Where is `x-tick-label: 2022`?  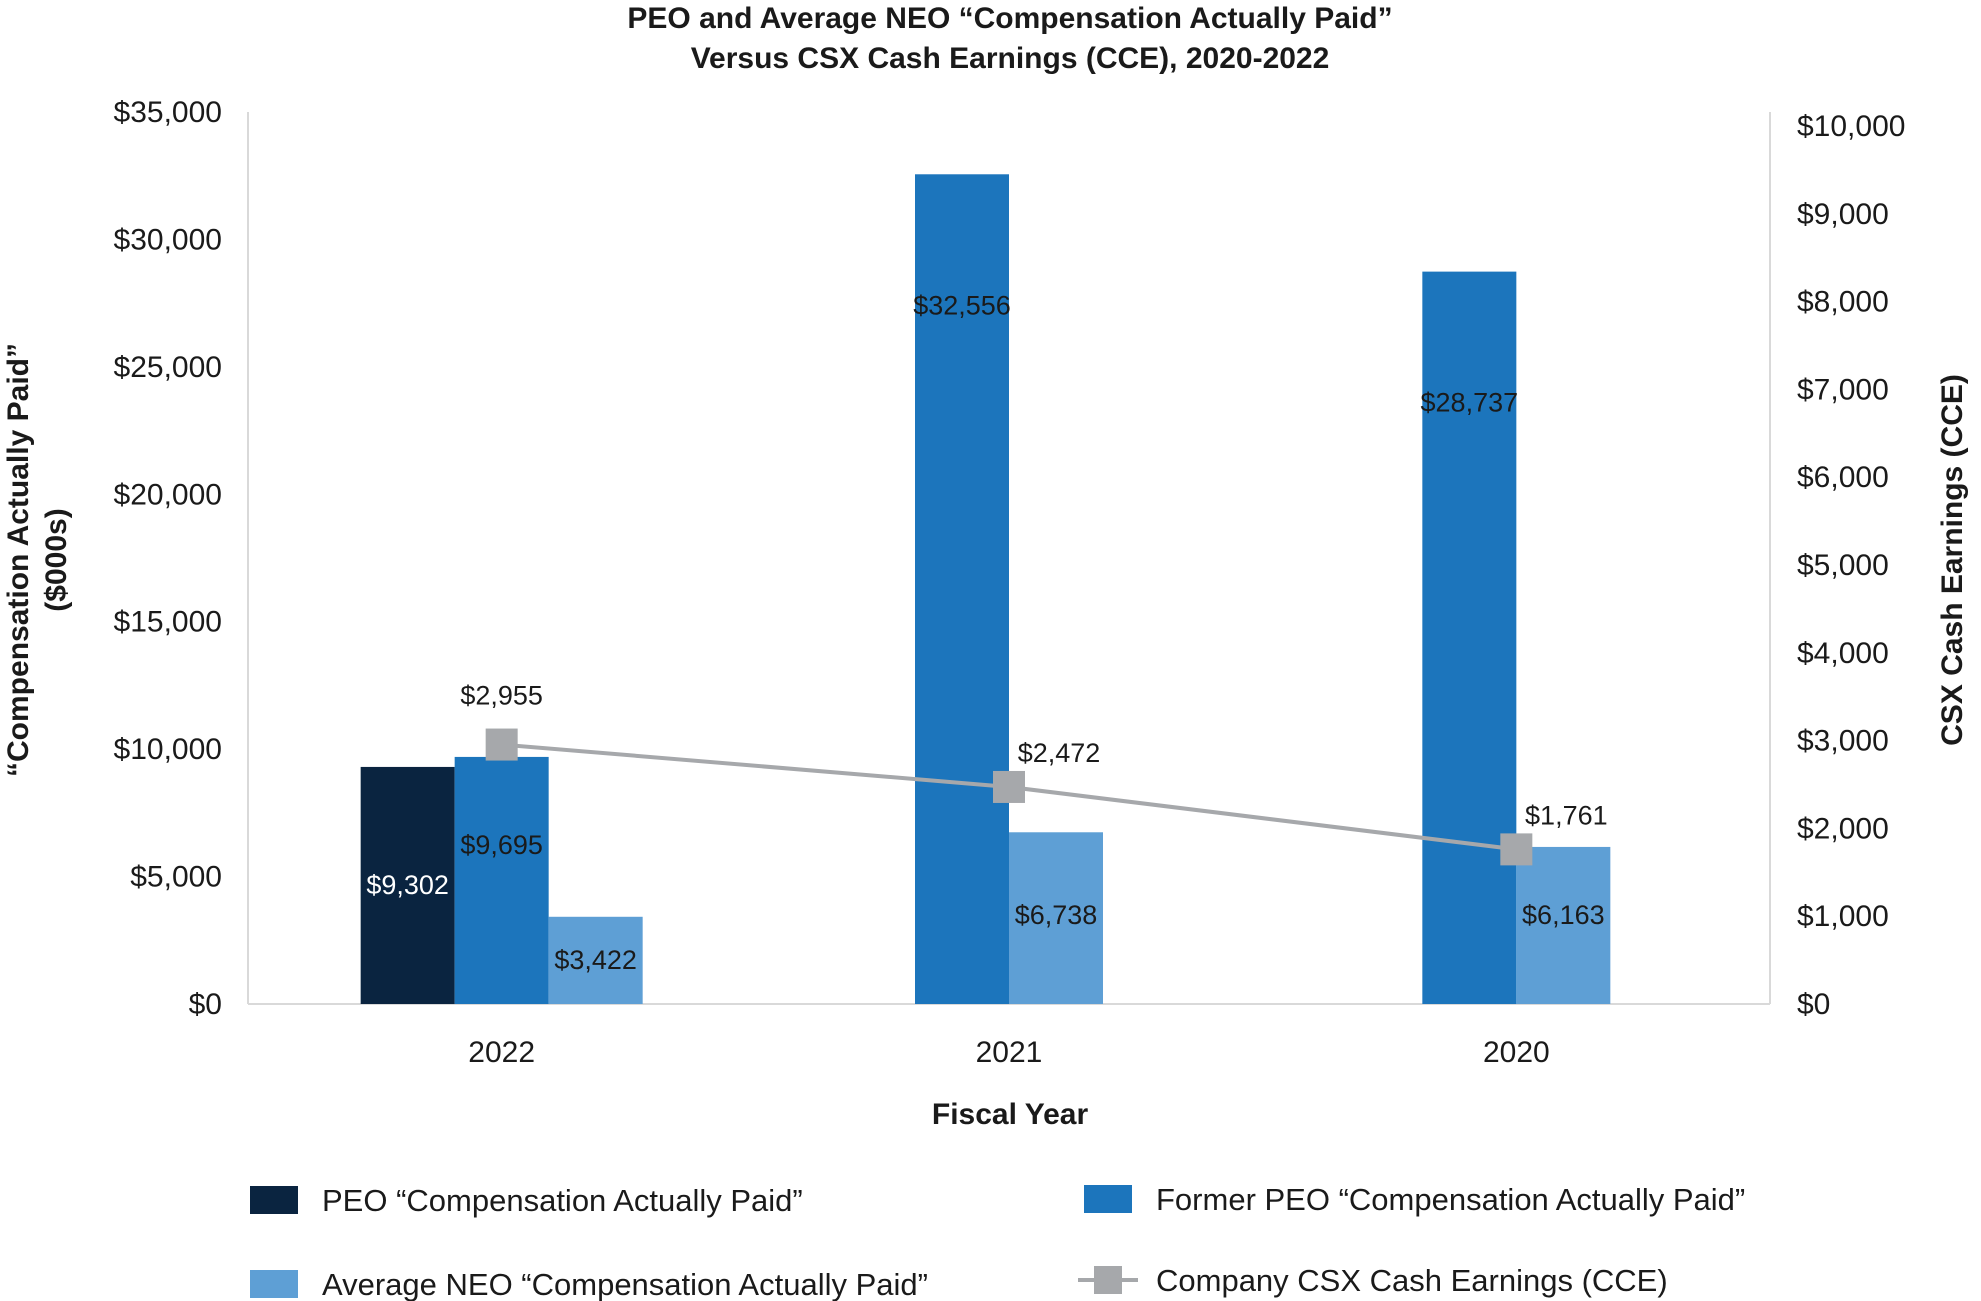 x-tick-label: 2022 is located at coordinates (501, 1052).